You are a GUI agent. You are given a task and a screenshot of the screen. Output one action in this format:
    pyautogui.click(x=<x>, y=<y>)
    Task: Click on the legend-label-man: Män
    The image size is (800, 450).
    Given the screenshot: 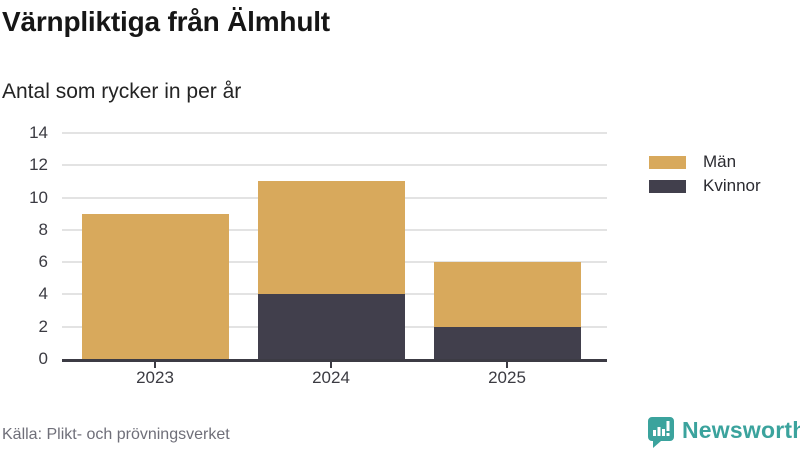 What is the action you would take?
    pyautogui.click(x=720, y=161)
    